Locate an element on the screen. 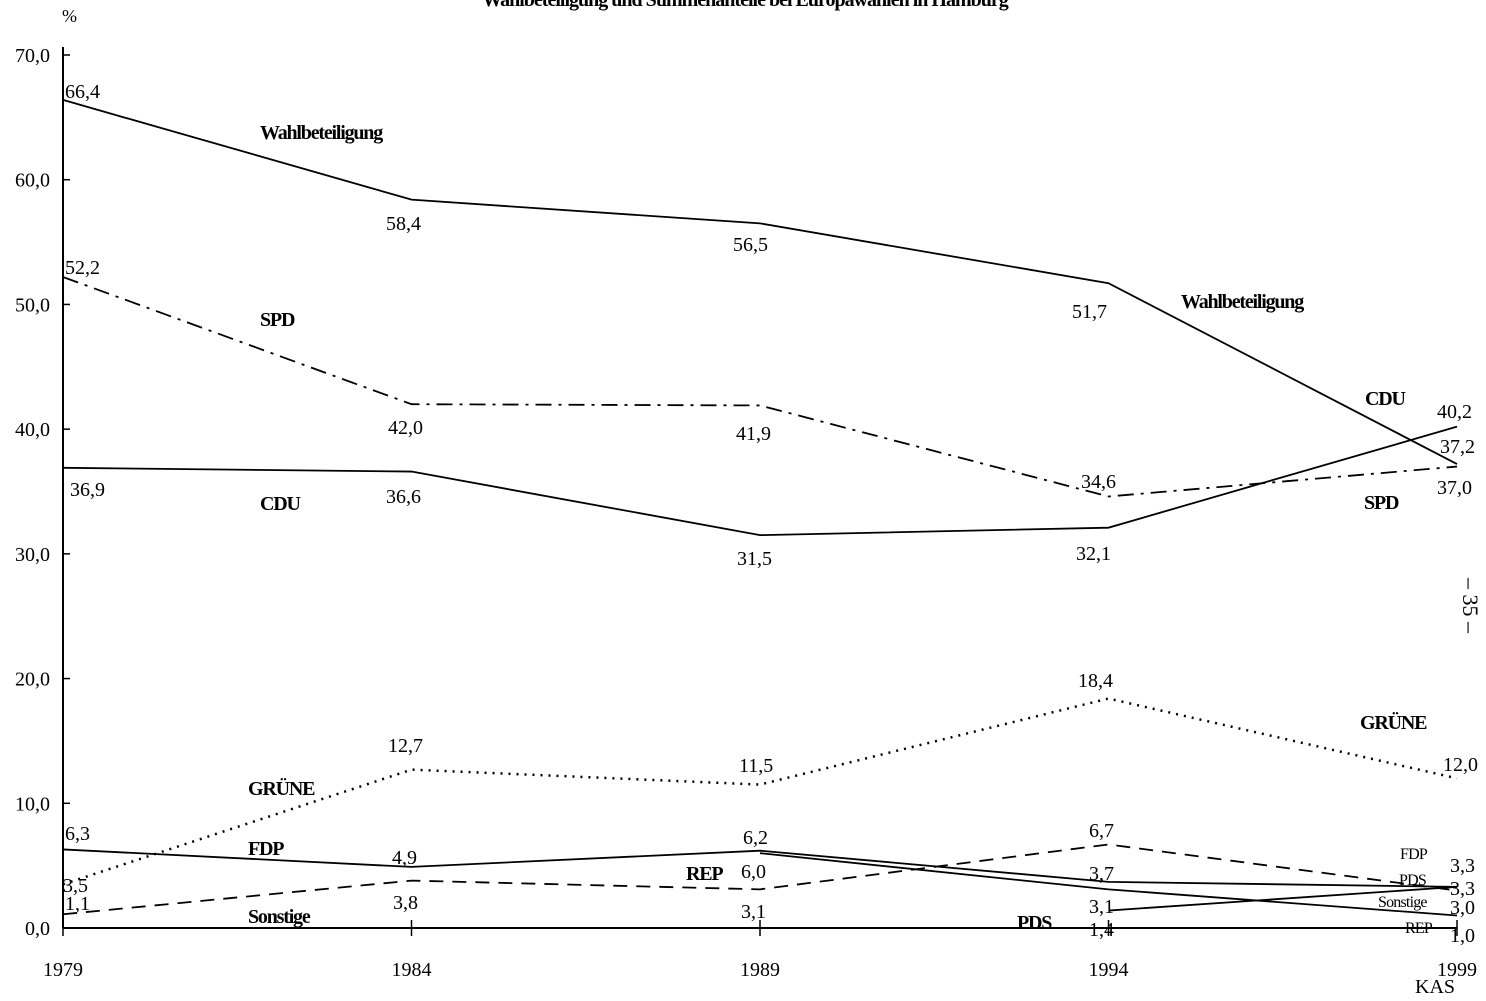 This screenshot has height=1001, width=1486. x-tick-label: 1989 is located at coordinates (760, 970).